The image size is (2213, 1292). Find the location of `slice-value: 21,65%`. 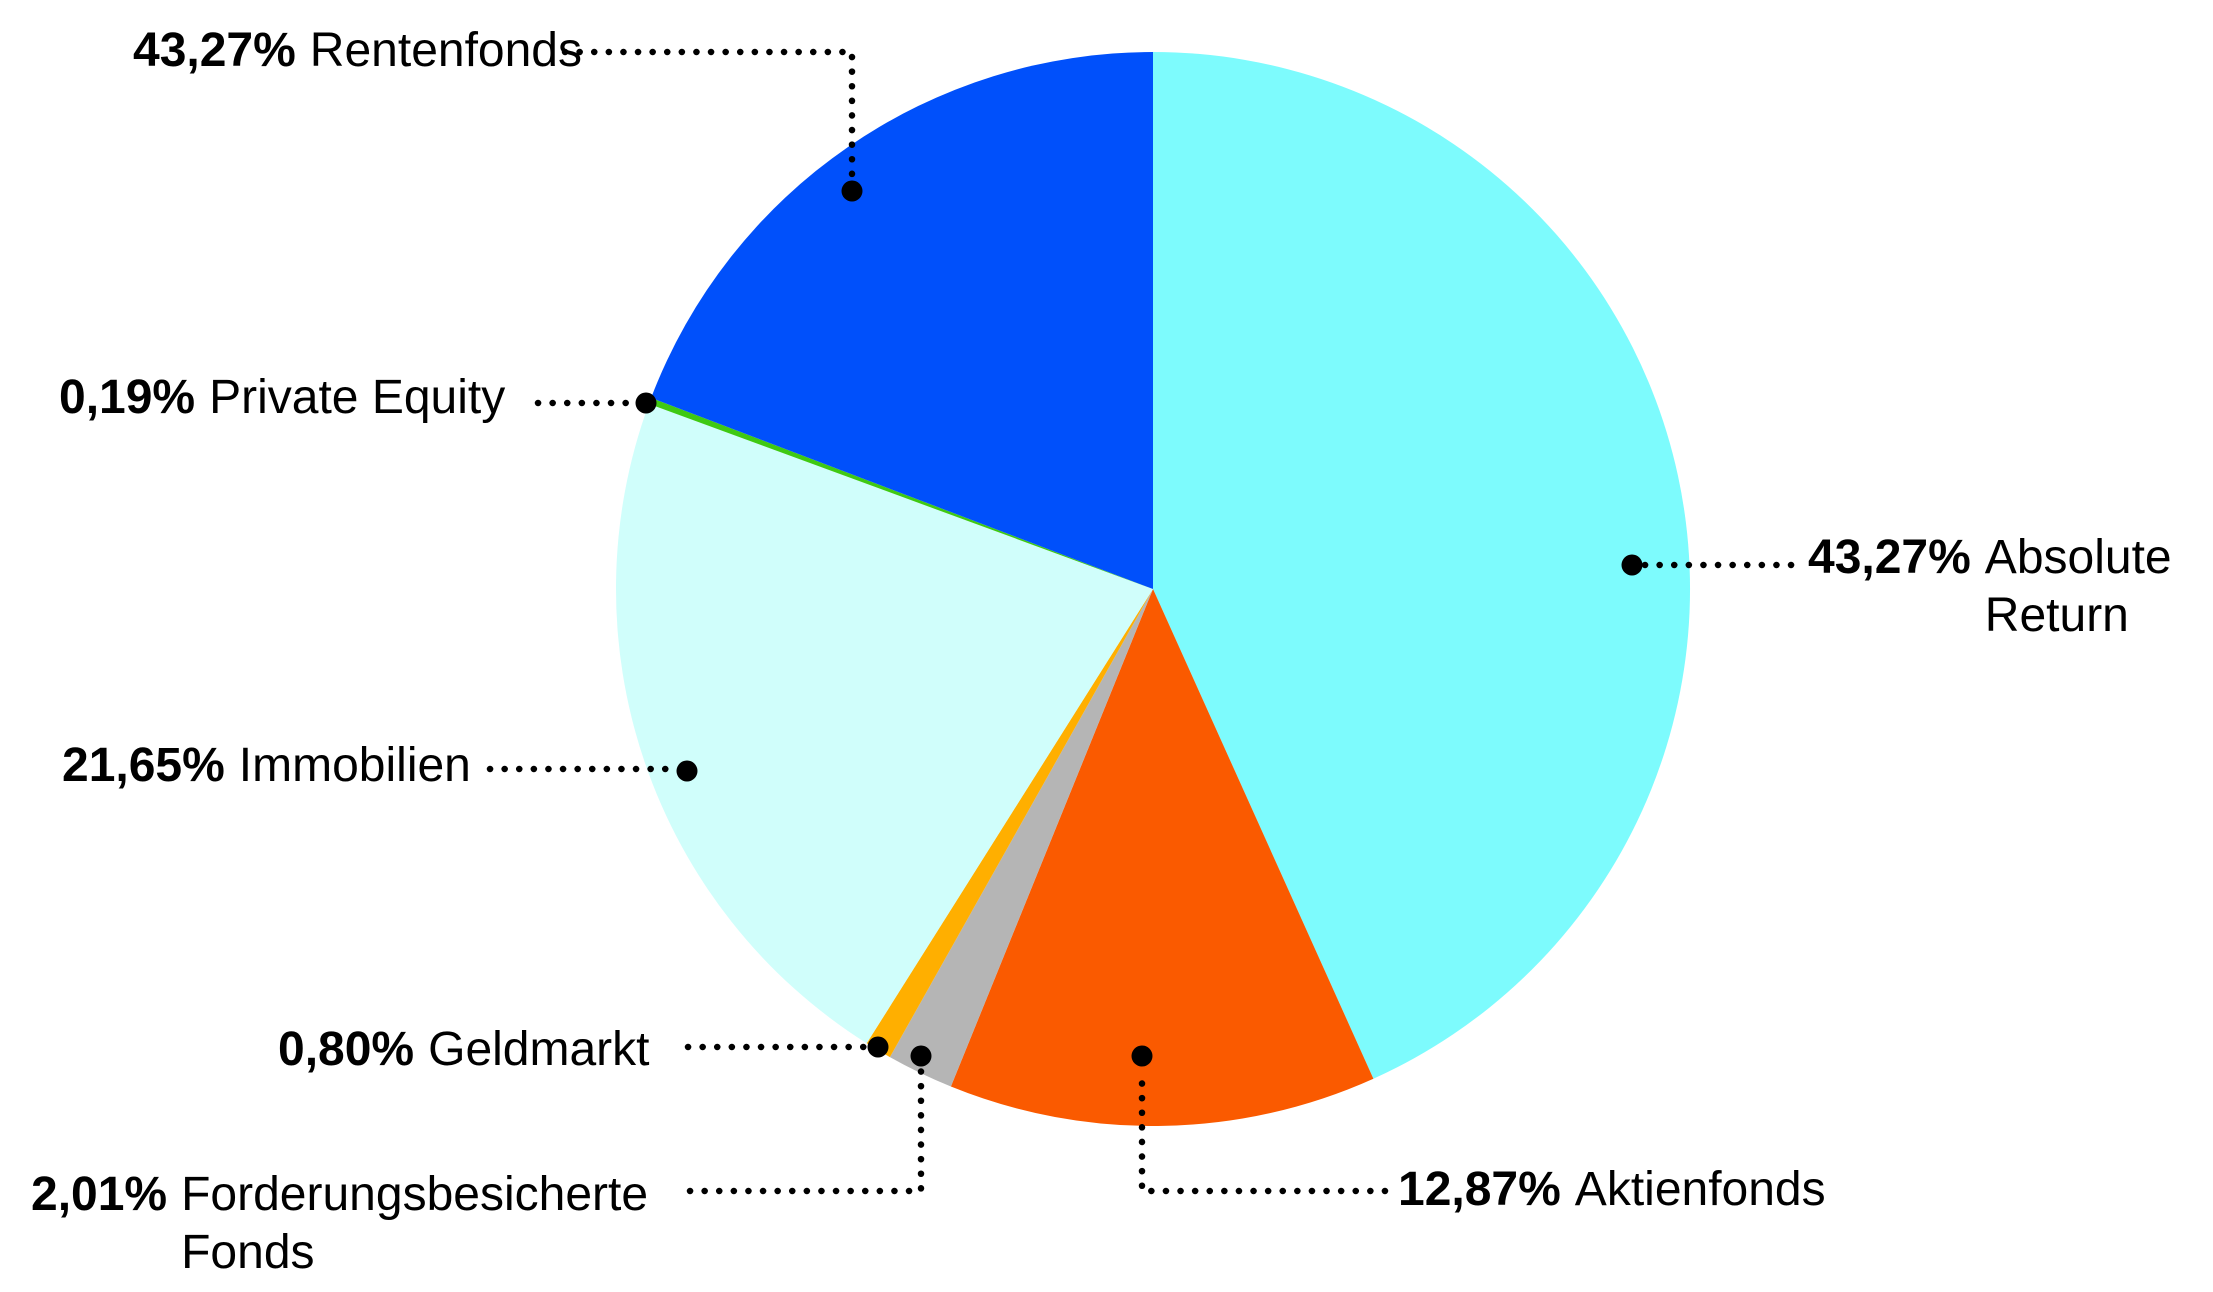

slice-value: 21,65% is located at coordinates (143, 765).